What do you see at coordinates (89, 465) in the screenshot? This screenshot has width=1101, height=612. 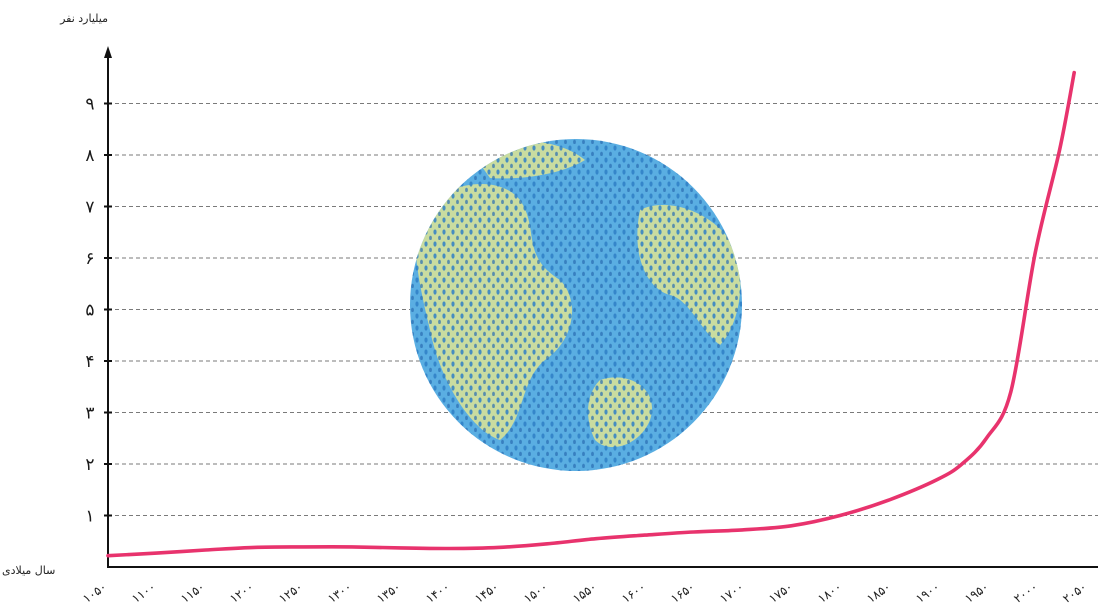 I see `y-tick-label: ۲` at bounding box center [89, 465].